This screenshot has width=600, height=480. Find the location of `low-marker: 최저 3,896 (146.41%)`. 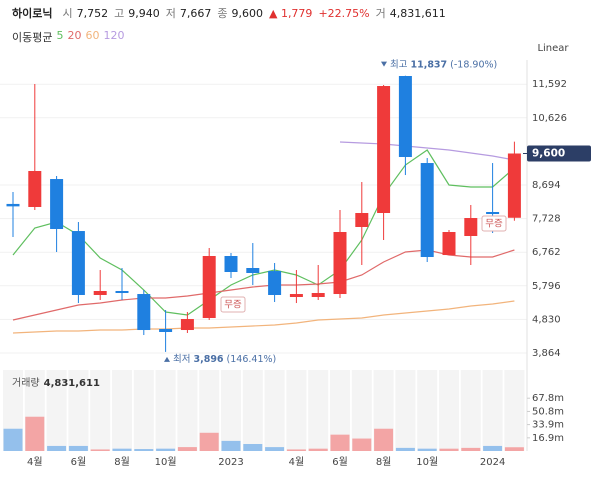

low-marker: 최저 3,896 (146.41%) is located at coordinates (224, 358).